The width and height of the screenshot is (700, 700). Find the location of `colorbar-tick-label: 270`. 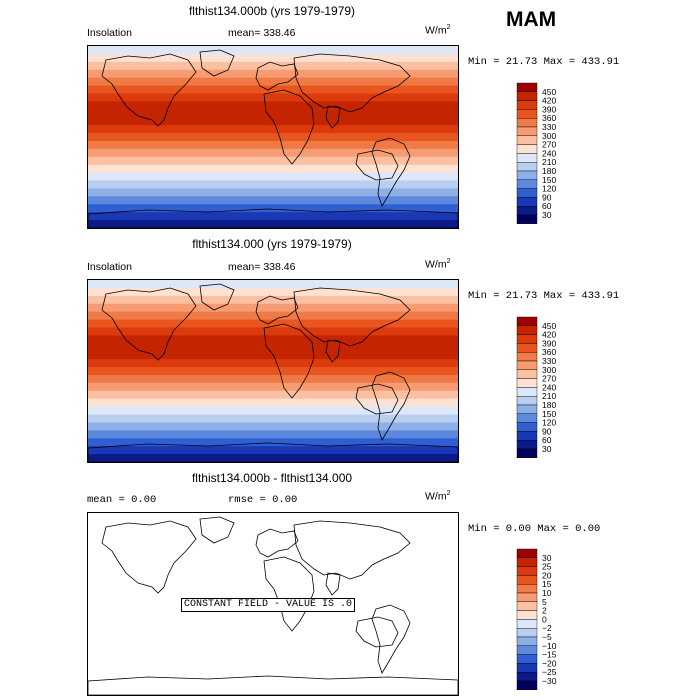

colorbar-tick-label: 270 is located at coordinates (549, 379).